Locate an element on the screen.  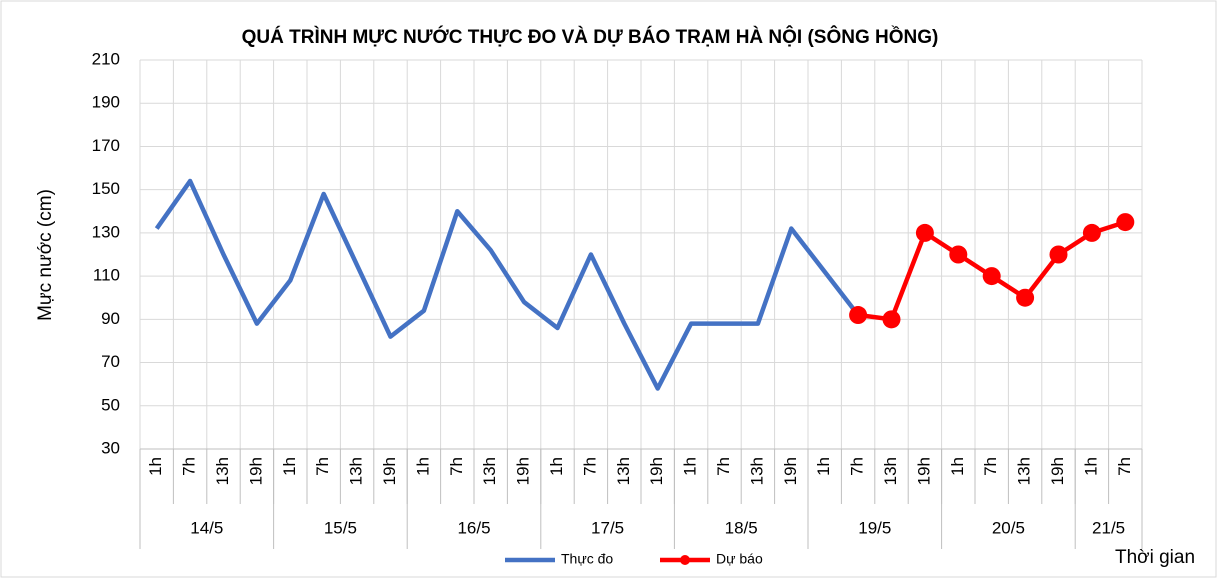
day-label: 19/5 is located at coordinates (874, 527).